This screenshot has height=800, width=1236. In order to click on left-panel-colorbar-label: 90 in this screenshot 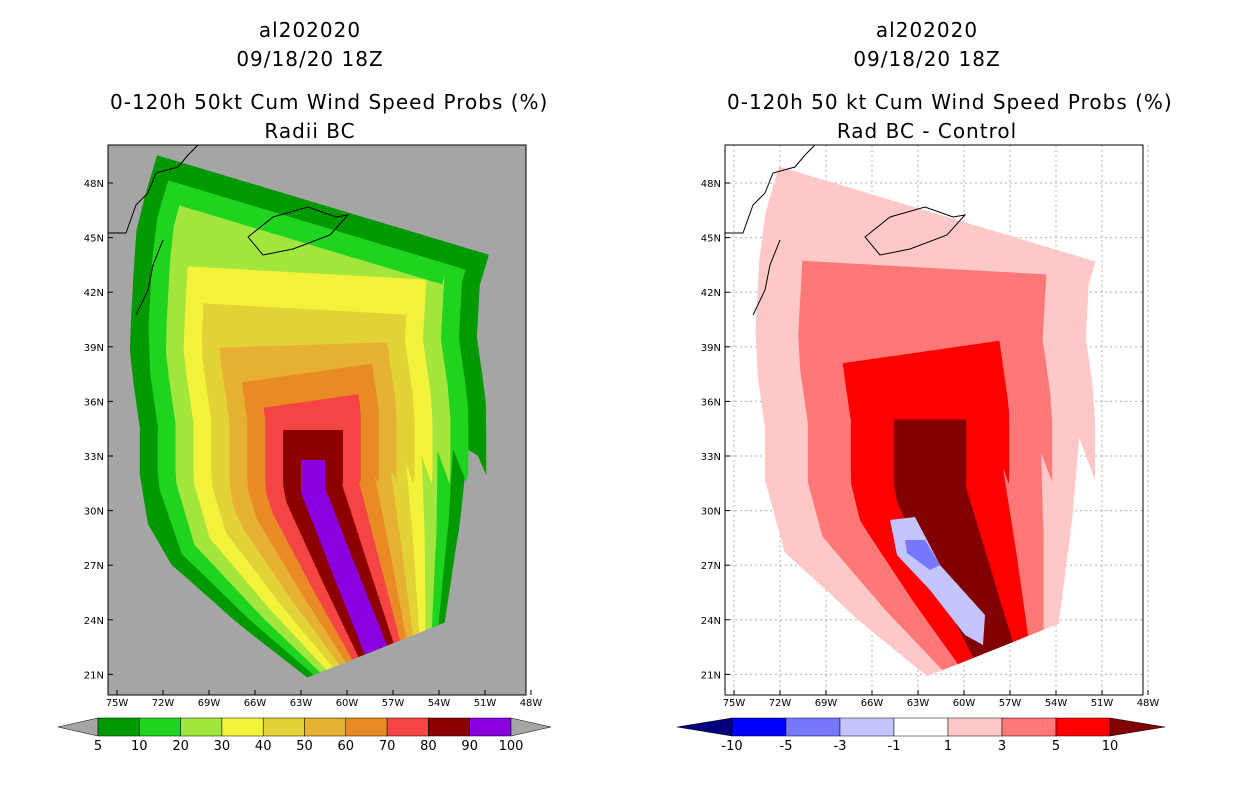, I will do `click(469, 746)`.